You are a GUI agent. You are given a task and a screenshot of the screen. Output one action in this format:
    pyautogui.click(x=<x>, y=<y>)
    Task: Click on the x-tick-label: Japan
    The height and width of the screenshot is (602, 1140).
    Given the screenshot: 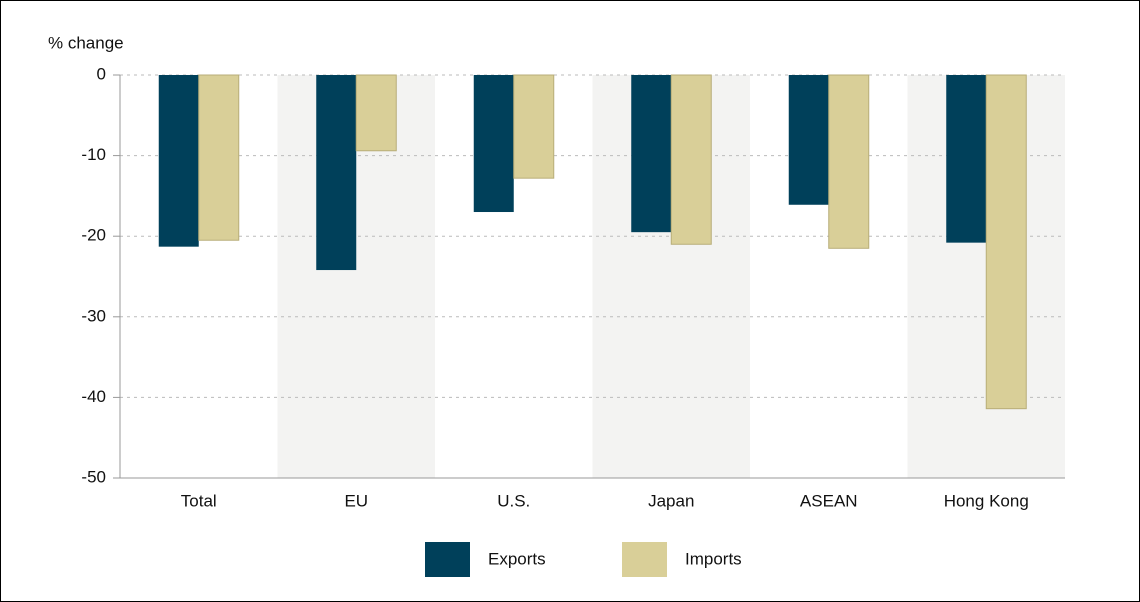 What is the action you would take?
    pyautogui.click(x=671, y=500)
    